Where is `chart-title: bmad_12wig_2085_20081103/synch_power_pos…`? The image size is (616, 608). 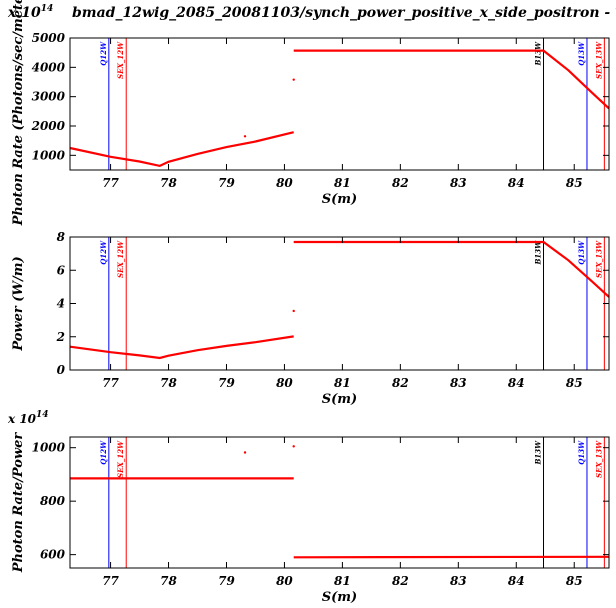 chart-title: bmad_12wig_2085_20081103/synch_power_pos… is located at coordinates (344, 13).